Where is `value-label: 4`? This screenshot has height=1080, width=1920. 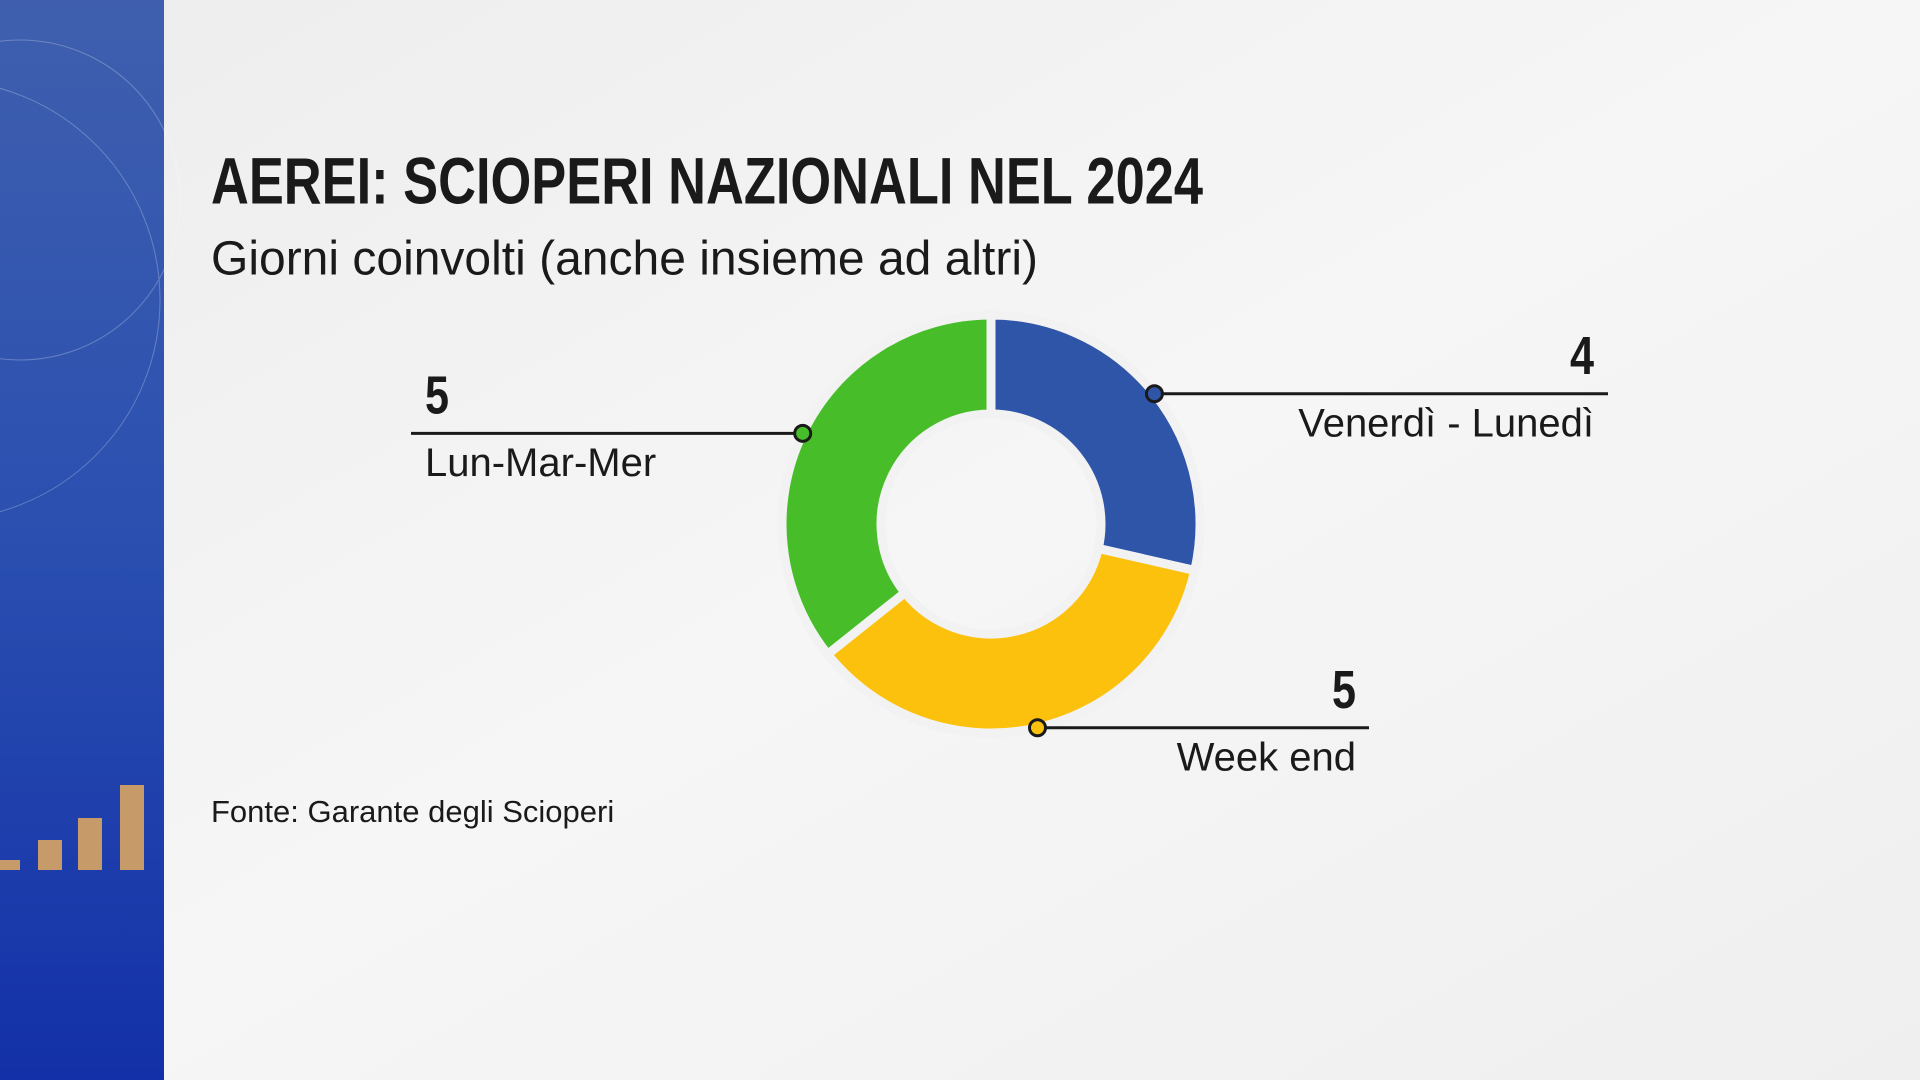 value-label: 4 is located at coordinates (1582, 356).